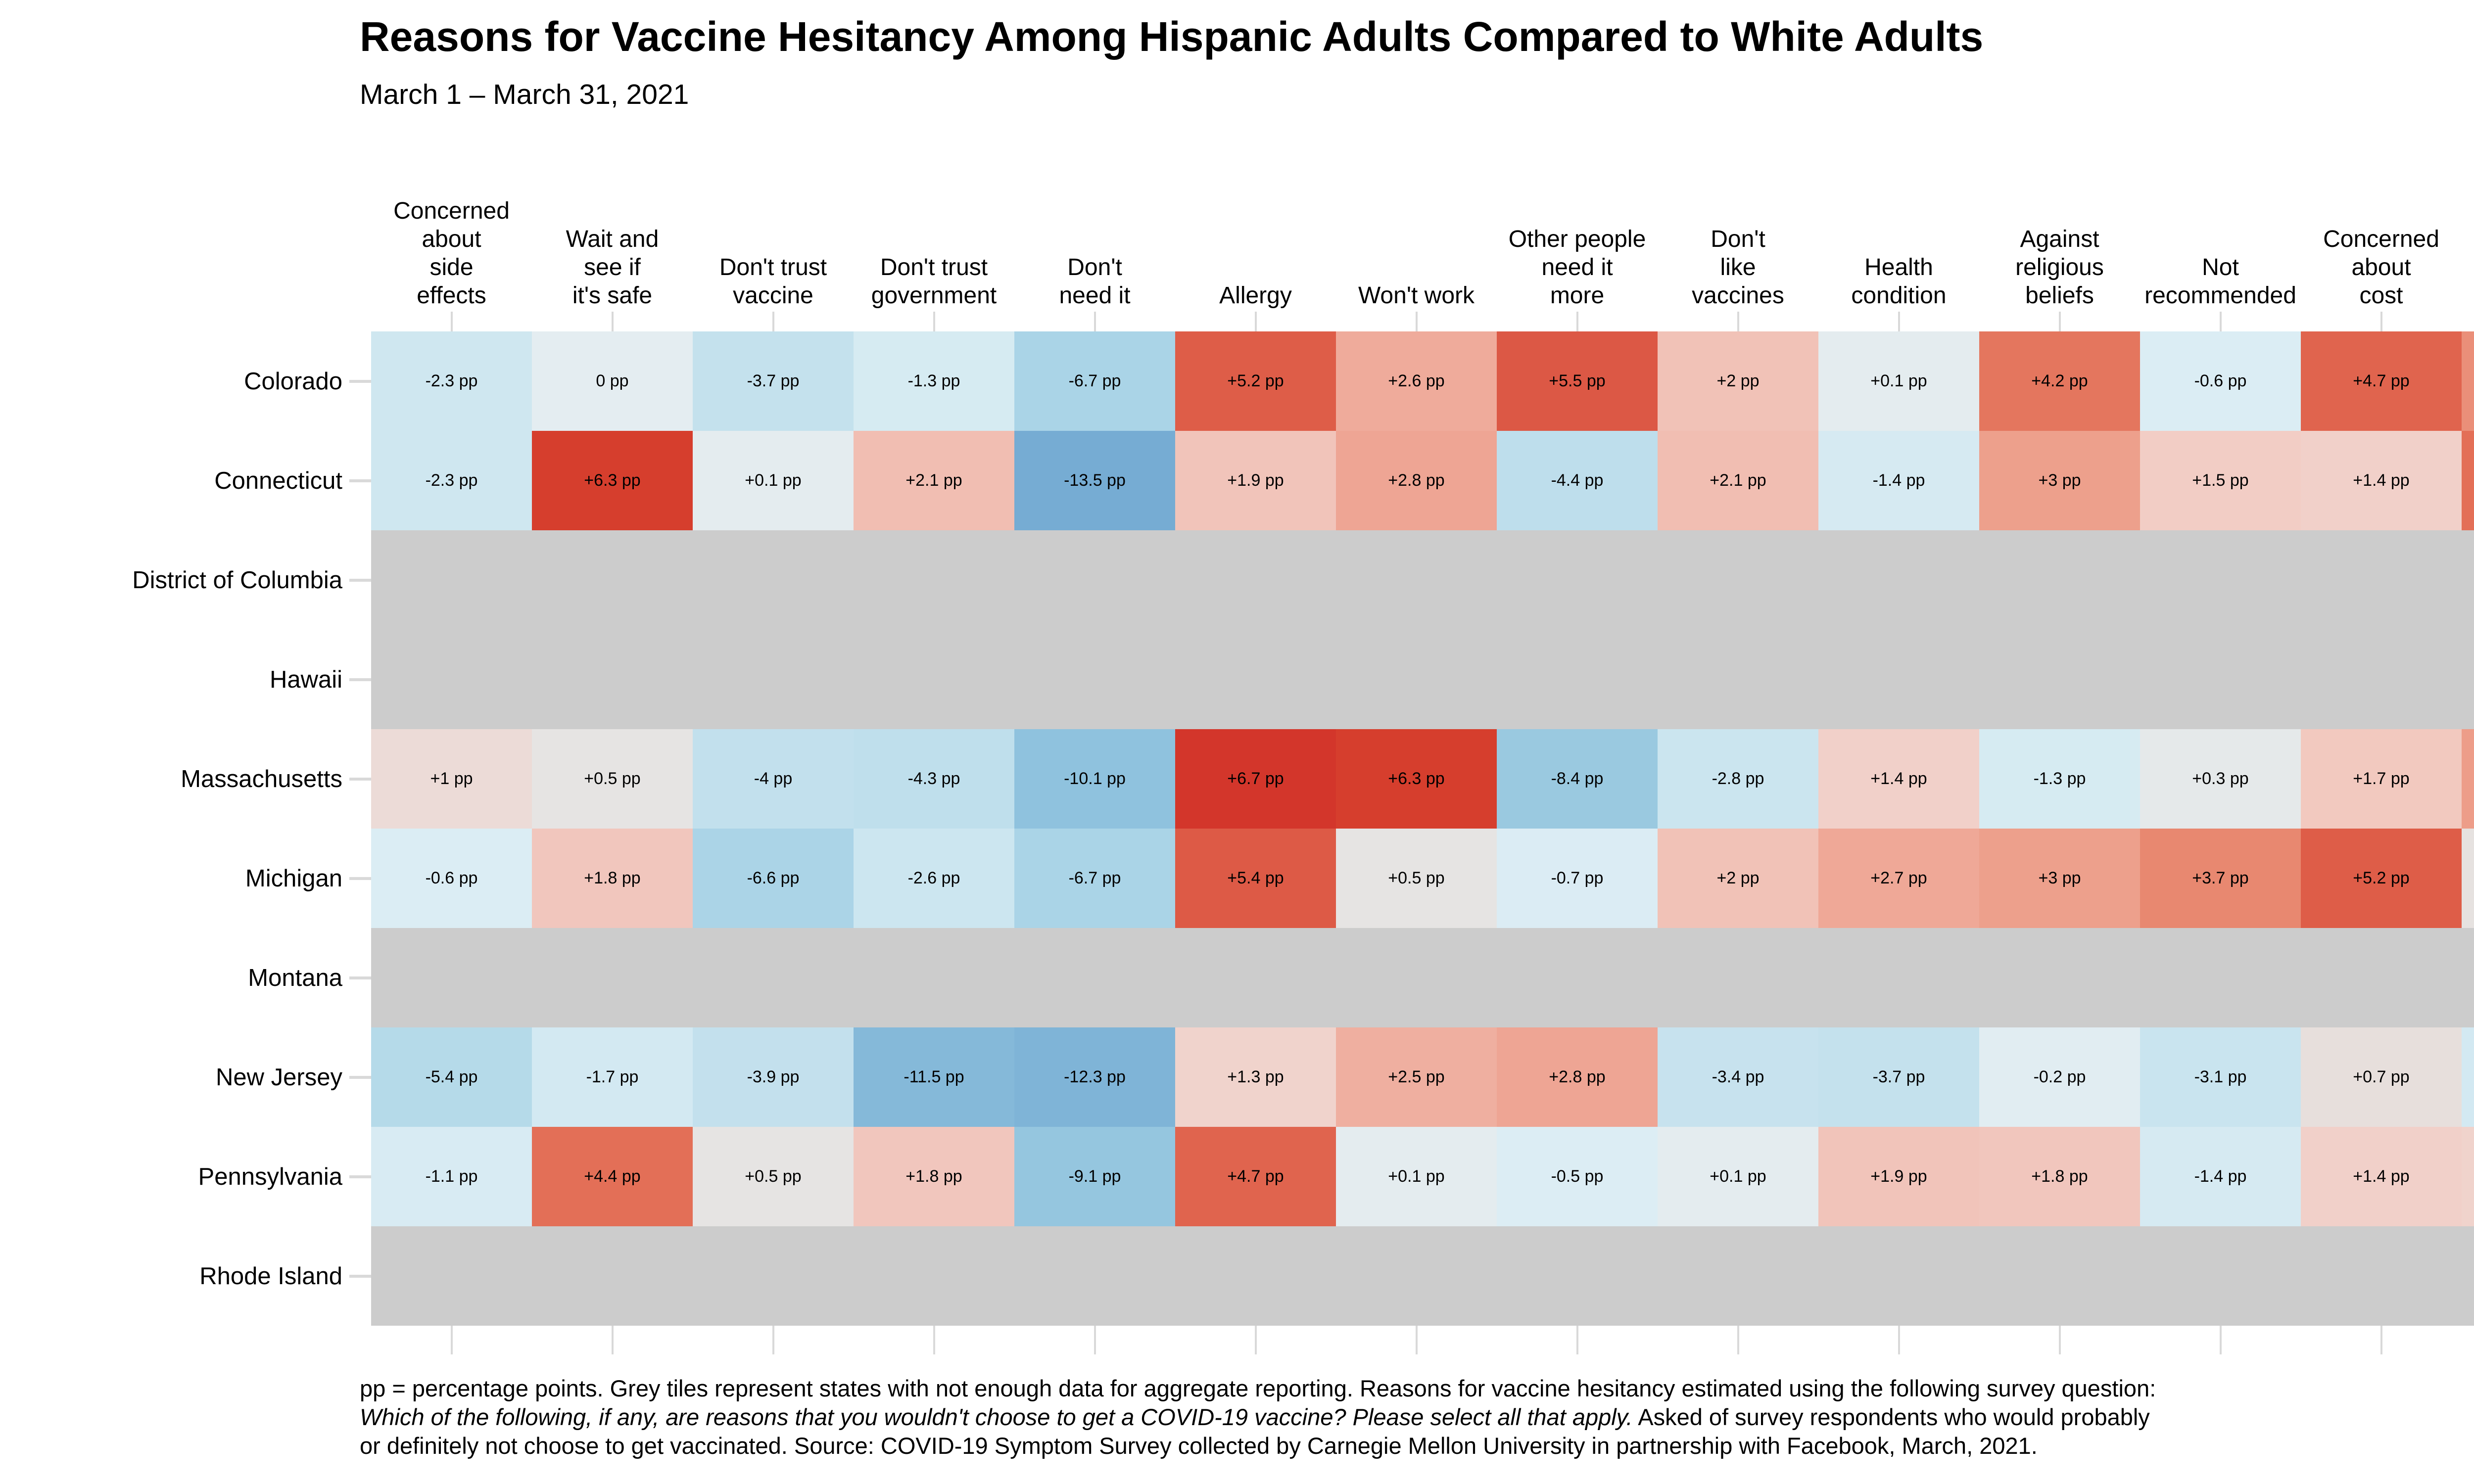  What do you see at coordinates (1094, 878) in the screenshot?
I see `heatmap-cell: -6.7 pp` at bounding box center [1094, 878].